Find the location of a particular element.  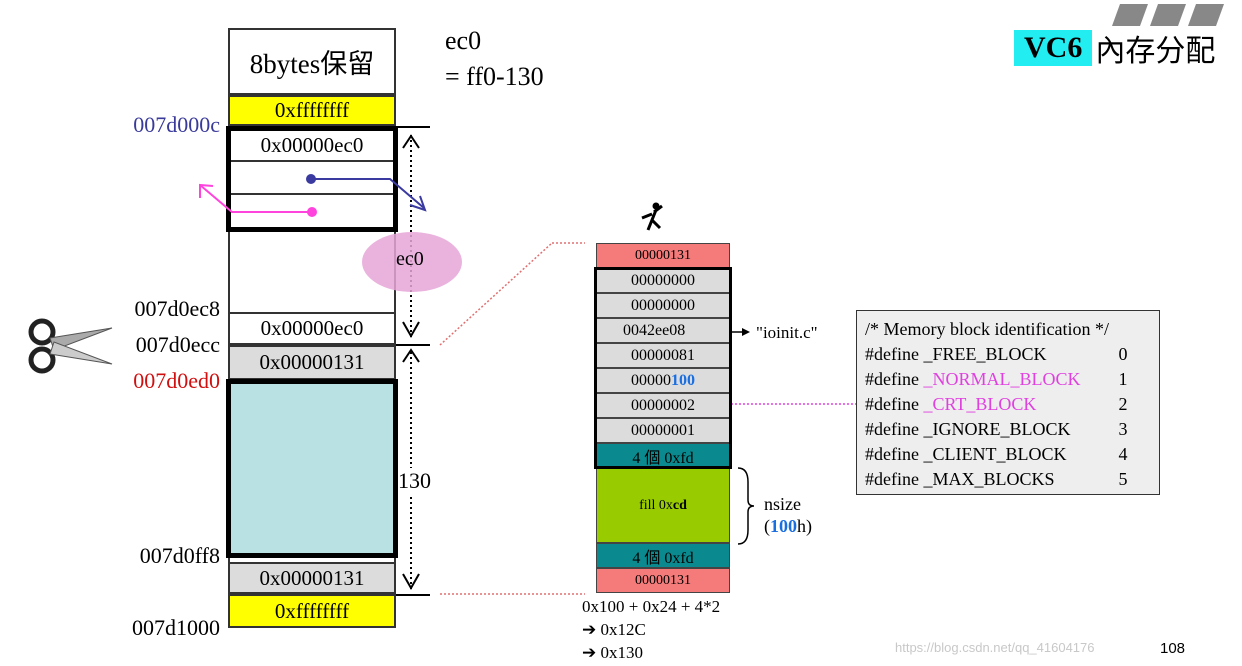

calc-line: ➔ 0x12C is located at coordinates (614, 629).